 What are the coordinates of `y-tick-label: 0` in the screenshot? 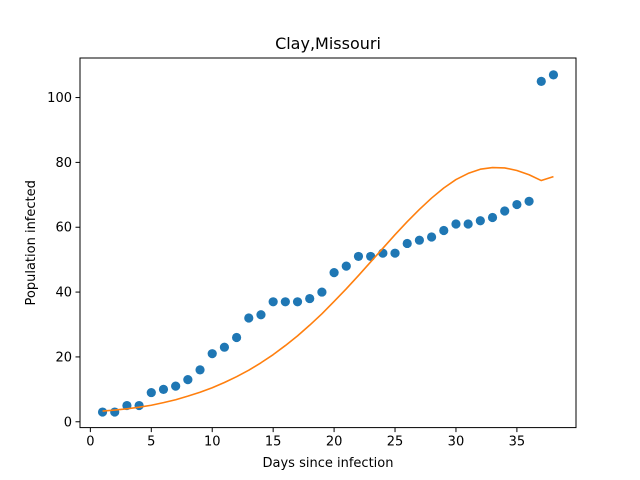 It's located at (68, 422).